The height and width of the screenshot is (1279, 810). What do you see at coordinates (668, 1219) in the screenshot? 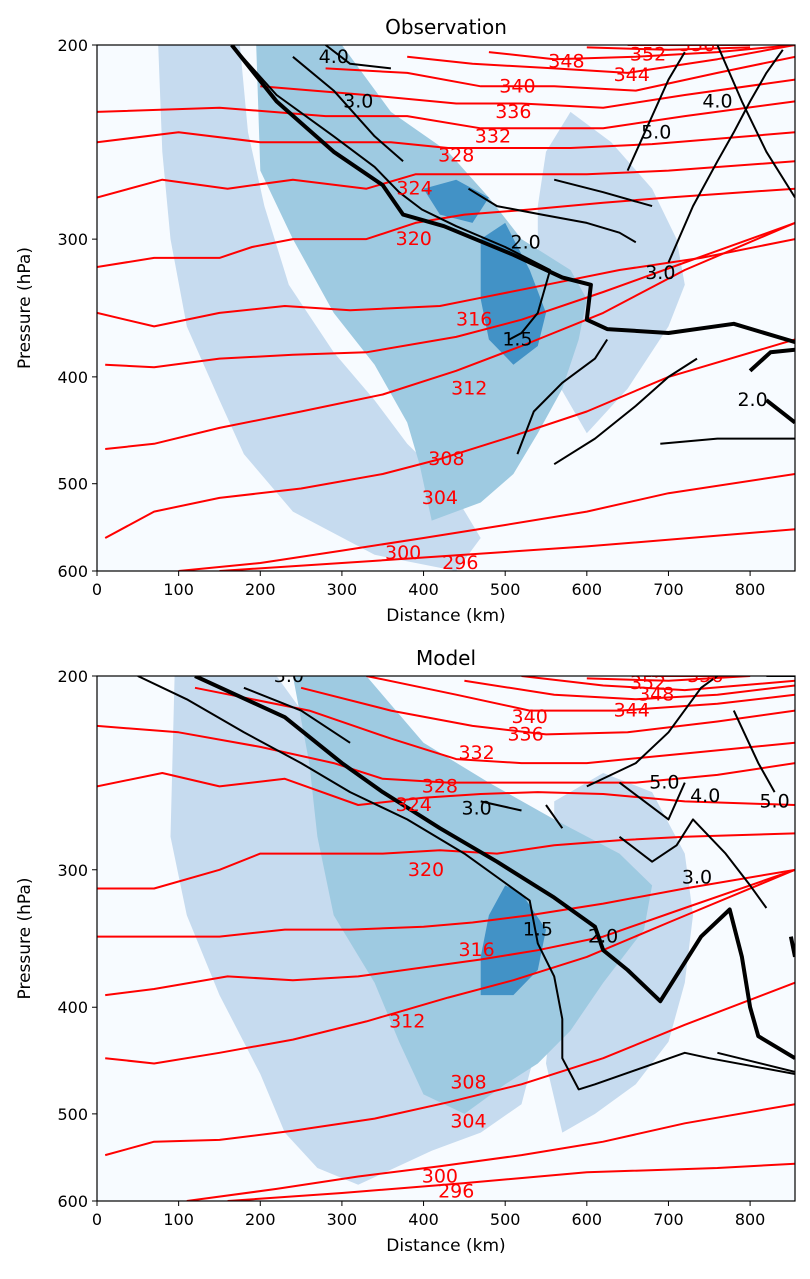
I see `panel-2-x-tick-label: 700` at bounding box center [668, 1219].